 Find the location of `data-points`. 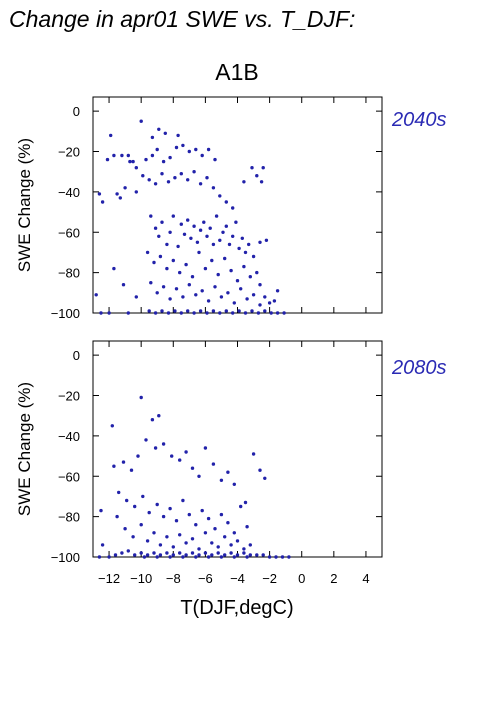

data-points is located at coordinates (190, 217).